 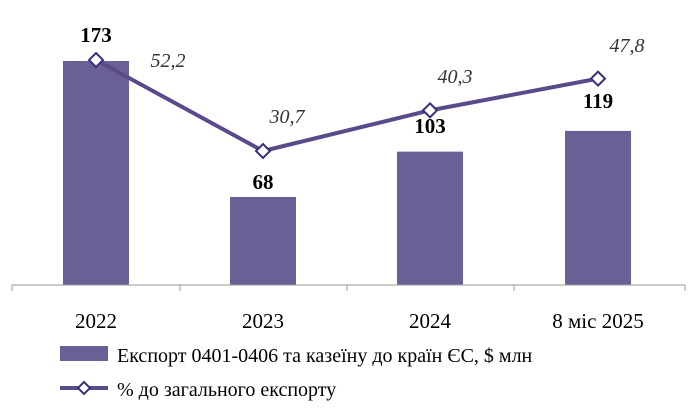 What do you see at coordinates (168, 61) in the screenshot?
I see `line-value-label: 52,2` at bounding box center [168, 61].